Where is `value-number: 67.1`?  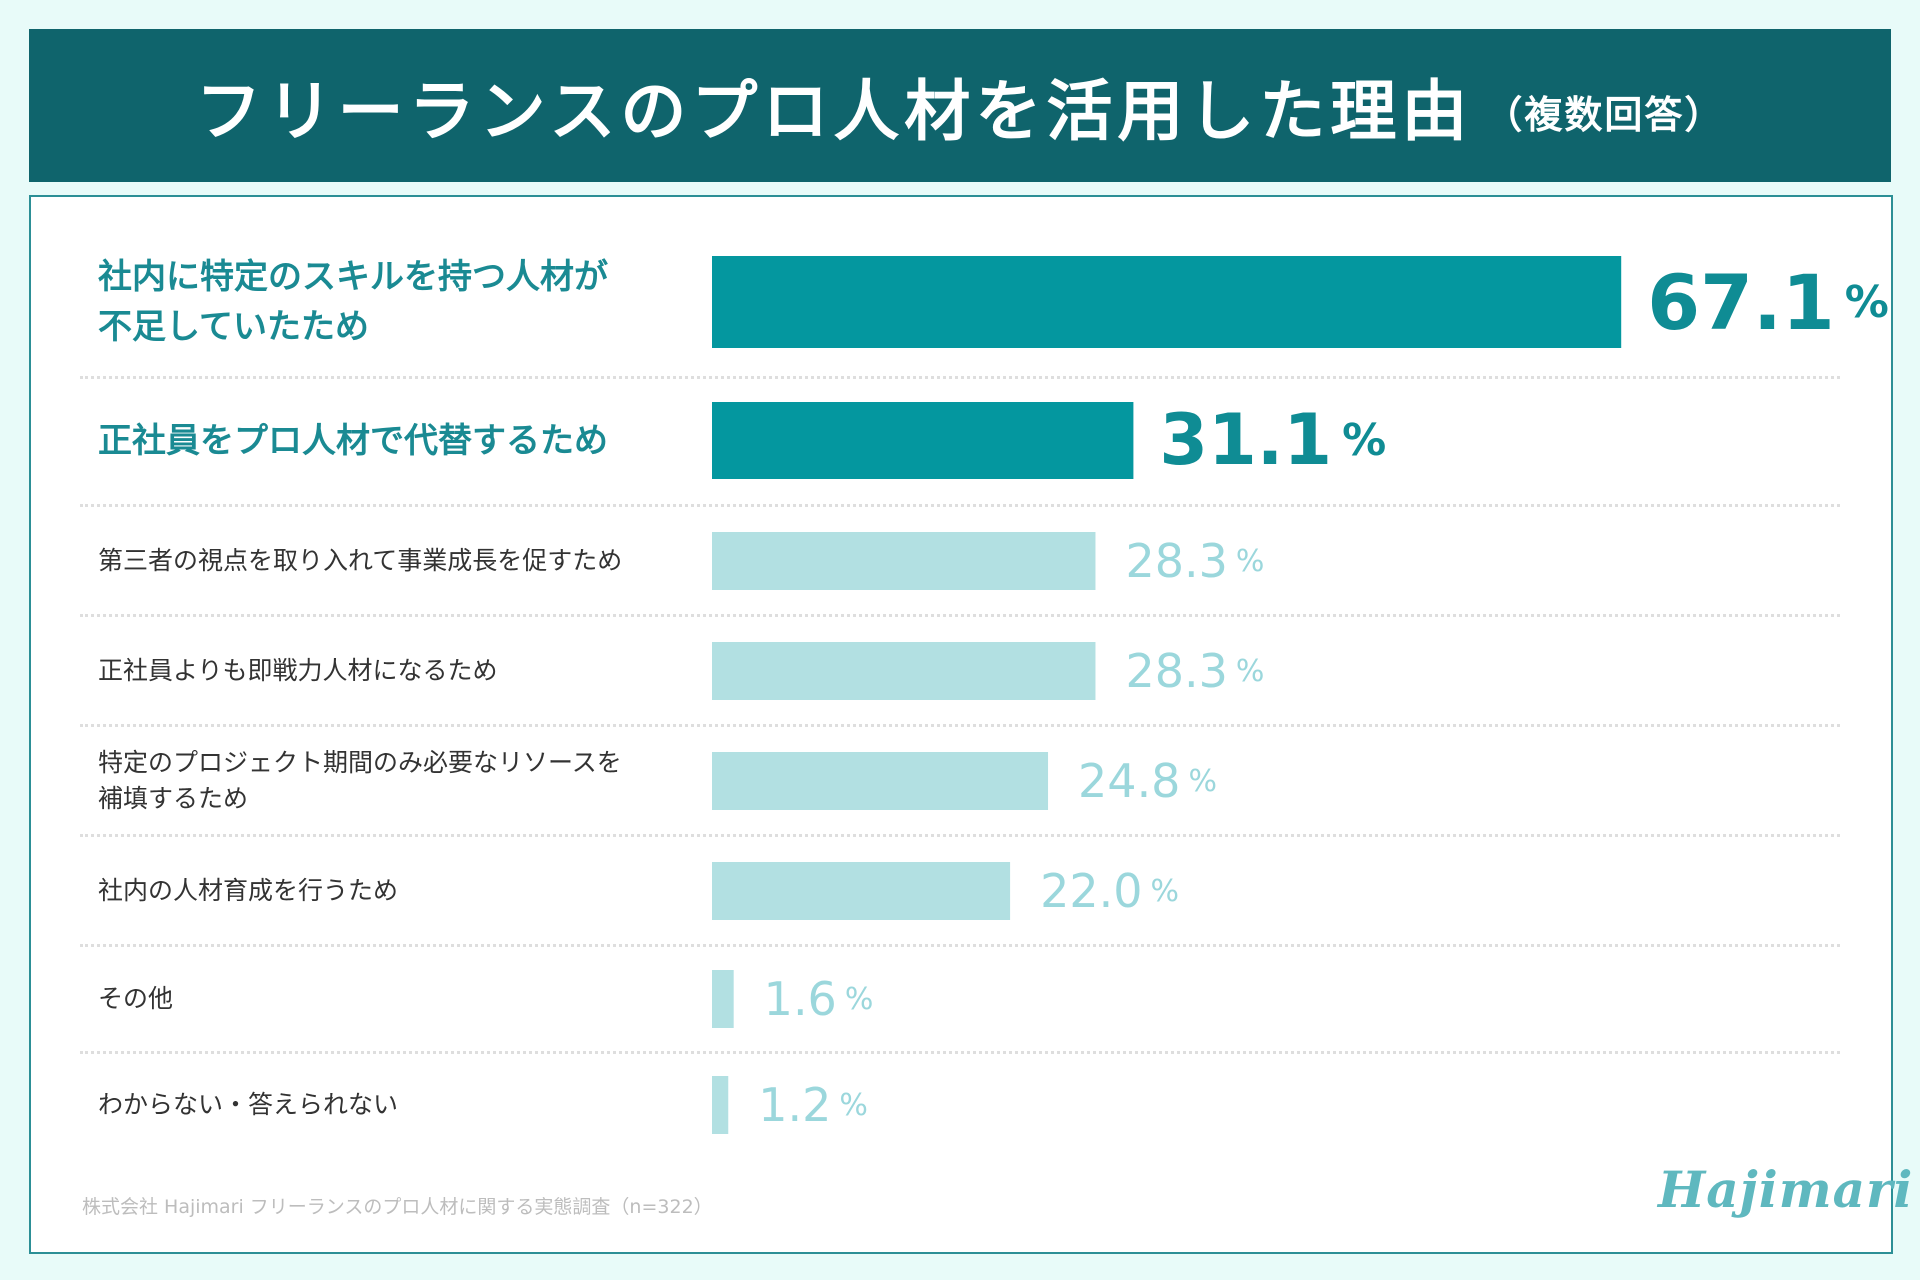
value-number: 67.1 is located at coordinates (1741, 302).